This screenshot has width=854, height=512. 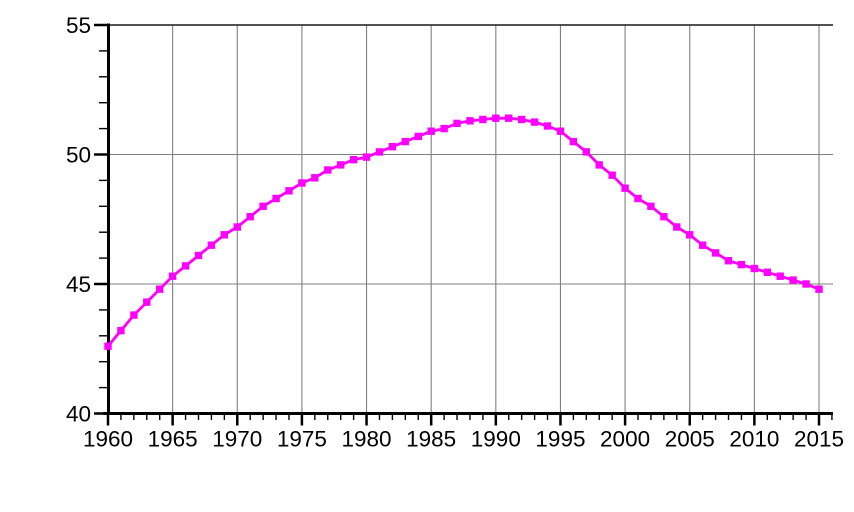 What do you see at coordinates (560, 439) in the screenshot?
I see `x-tick-label-1995: 1995` at bounding box center [560, 439].